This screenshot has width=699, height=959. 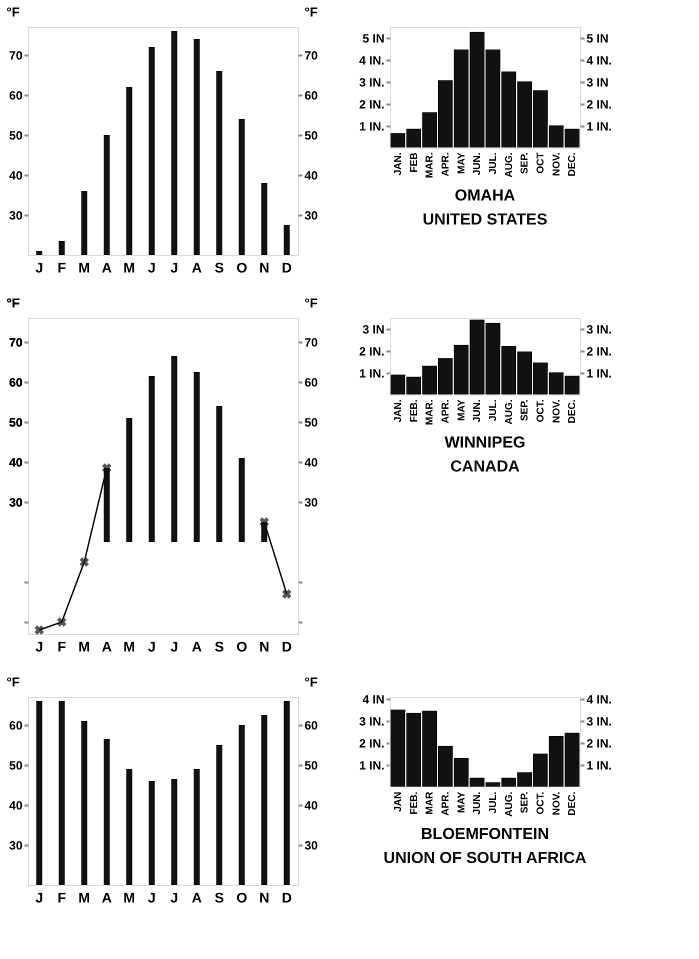 What do you see at coordinates (311, 725) in the screenshot?
I see `y2-tick-label: 60` at bounding box center [311, 725].